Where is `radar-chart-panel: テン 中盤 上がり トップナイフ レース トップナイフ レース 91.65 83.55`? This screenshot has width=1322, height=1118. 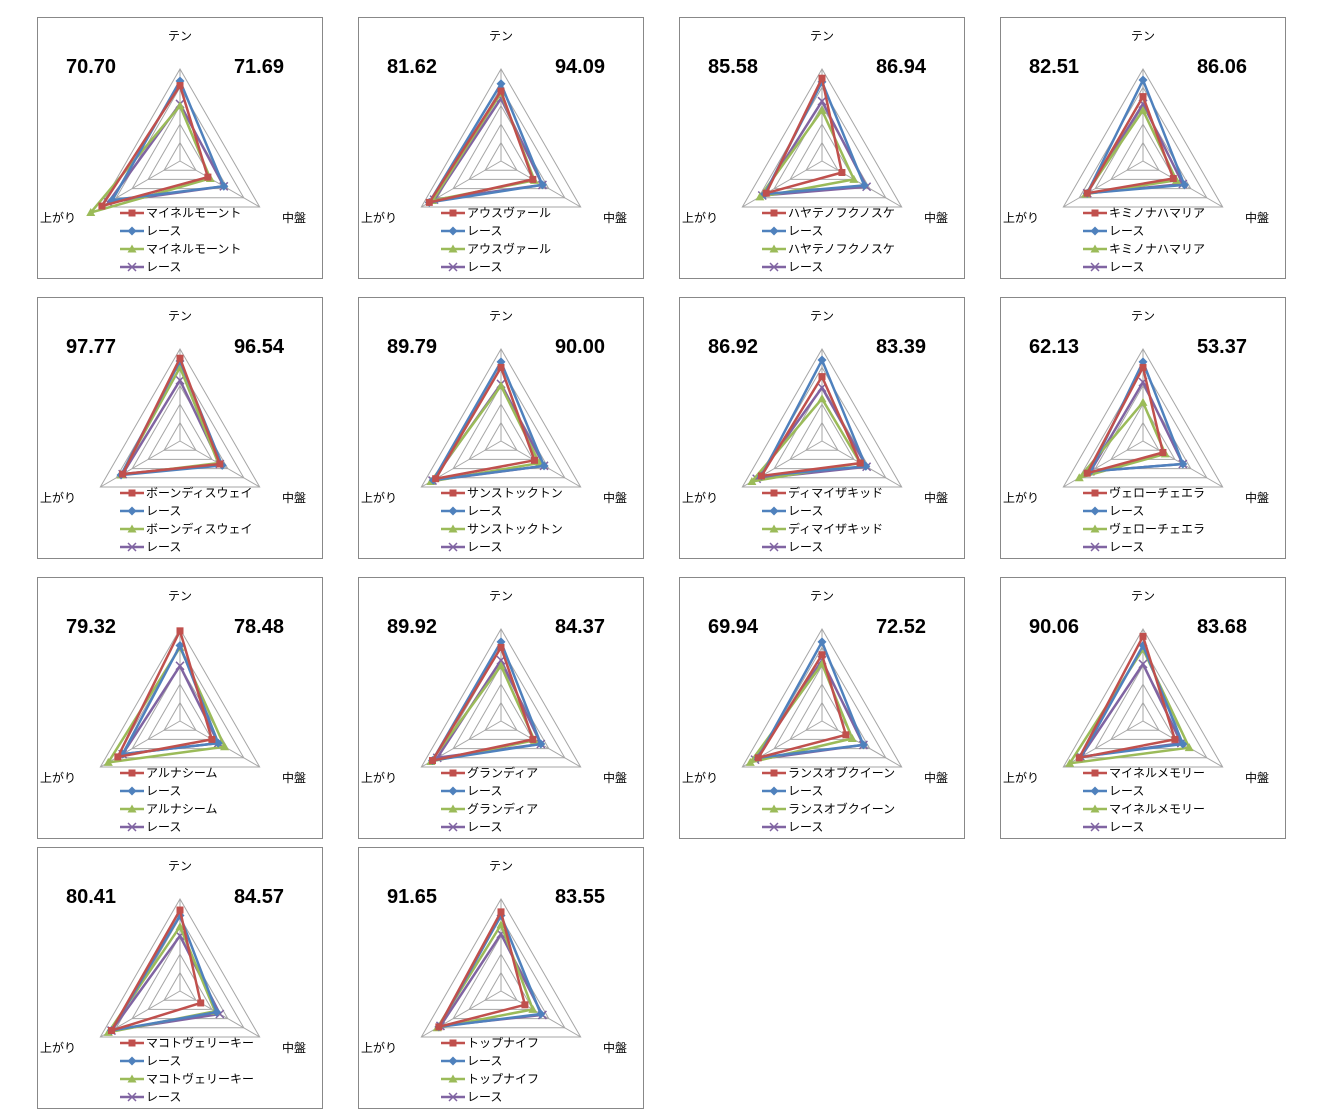 radar-chart-panel: テン 中盤 上がり トップナイフ レース トップナイフ レース 91.65 83.55 is located at coordinates (501, 978).